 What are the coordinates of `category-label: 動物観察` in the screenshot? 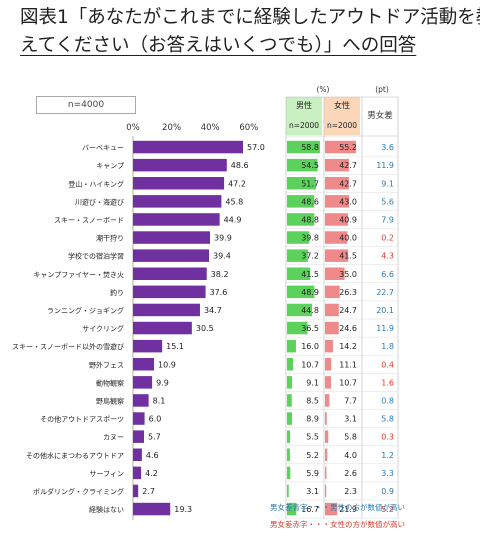 It's located at (110, 382).